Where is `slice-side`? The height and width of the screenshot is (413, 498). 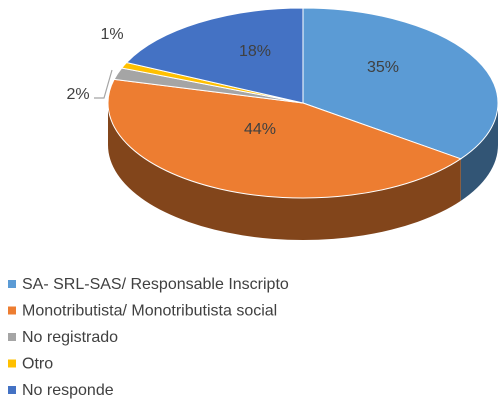 slice-side is located at coordinates (479, 152).